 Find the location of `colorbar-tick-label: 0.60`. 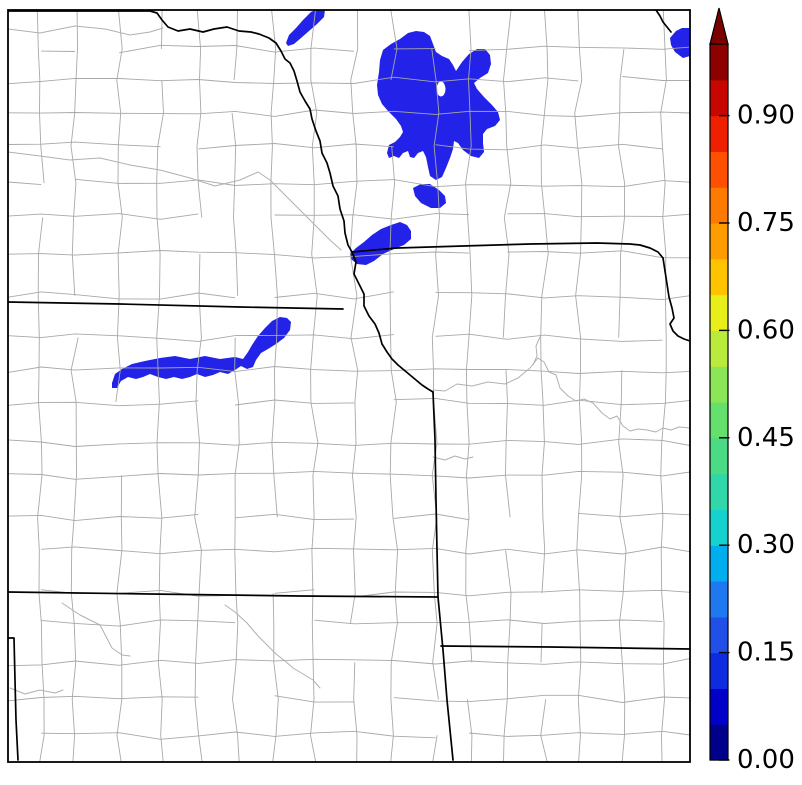

colorbar-tick-label: 0.60 is located at coordinates (766, 330).